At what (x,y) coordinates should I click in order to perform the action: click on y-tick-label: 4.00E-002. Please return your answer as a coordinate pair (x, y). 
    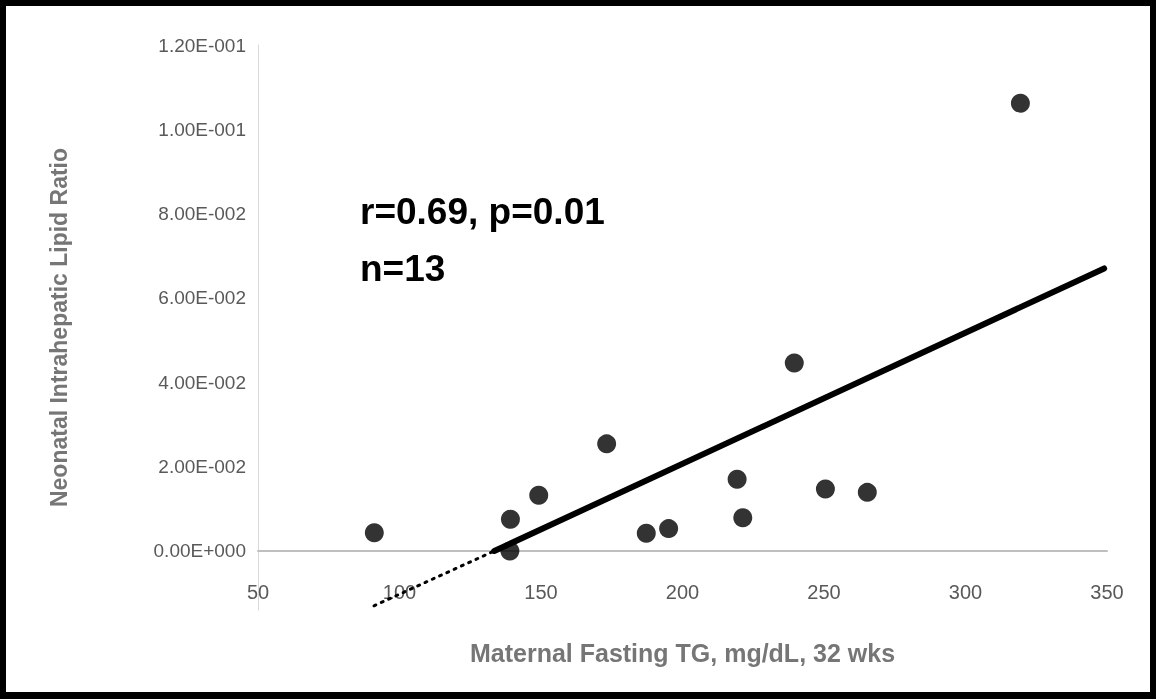
    Looking at the image, I should click on (202, 382).